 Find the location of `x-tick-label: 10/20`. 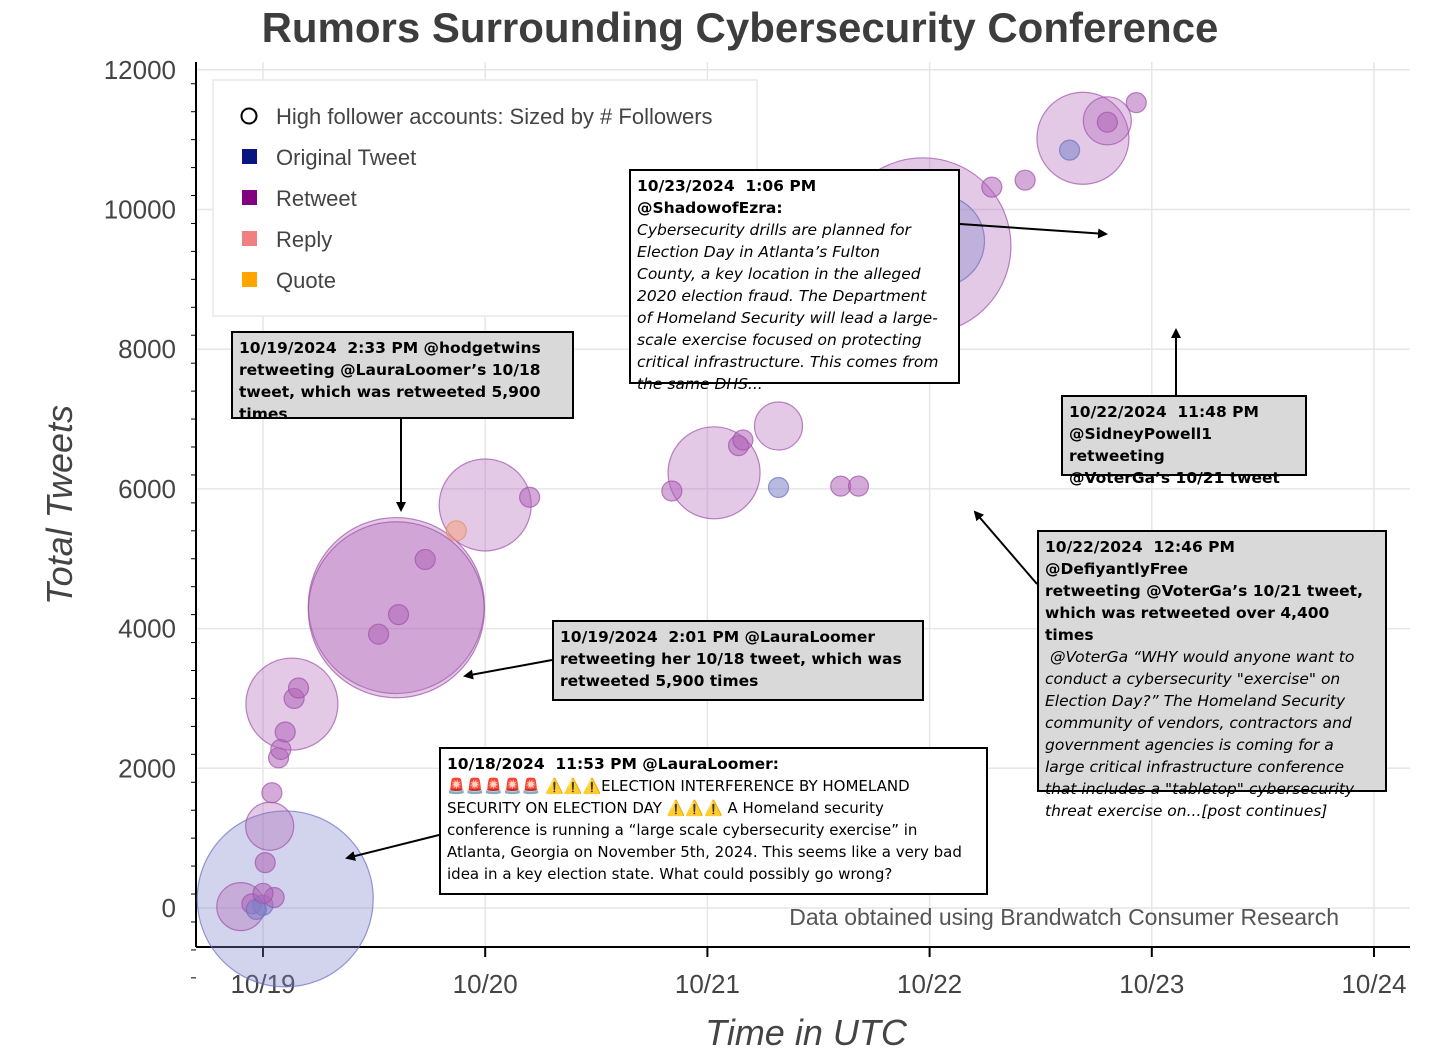

x-tick-label: 10/20 is located at coordinates (485, 984).